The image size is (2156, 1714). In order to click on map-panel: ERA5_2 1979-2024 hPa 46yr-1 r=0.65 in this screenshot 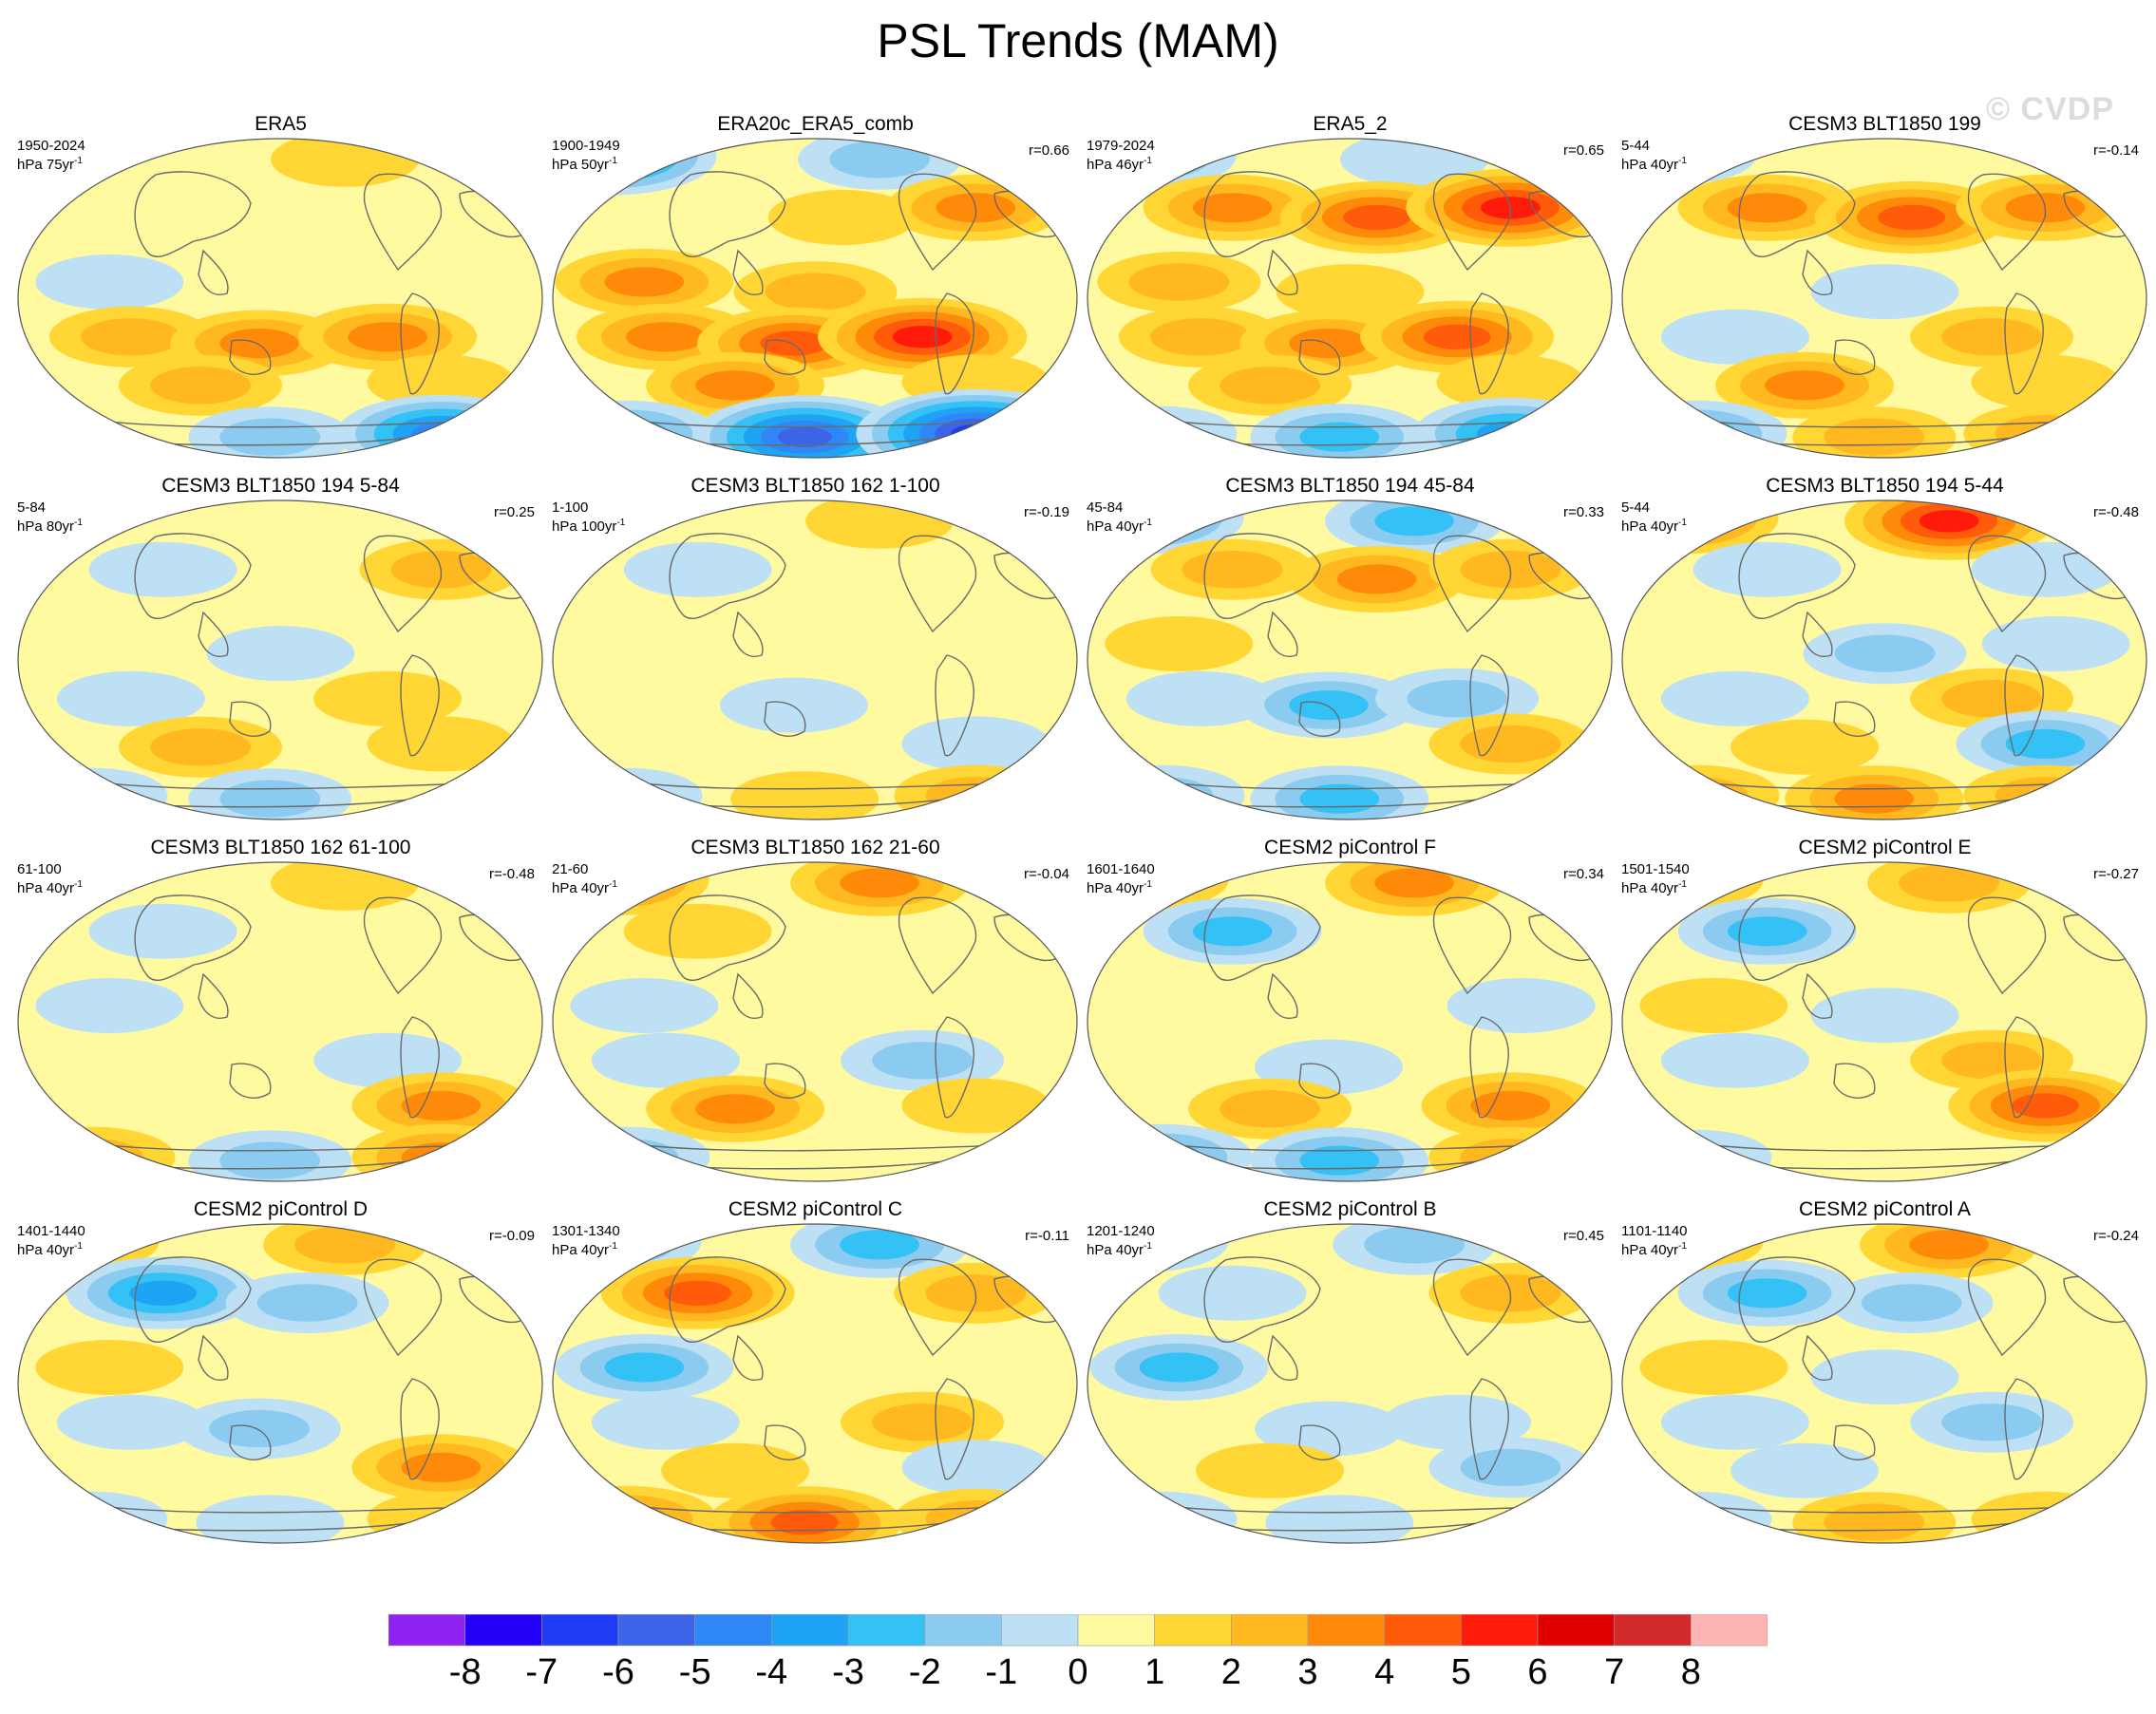, I will do `click(1350, 294)`.